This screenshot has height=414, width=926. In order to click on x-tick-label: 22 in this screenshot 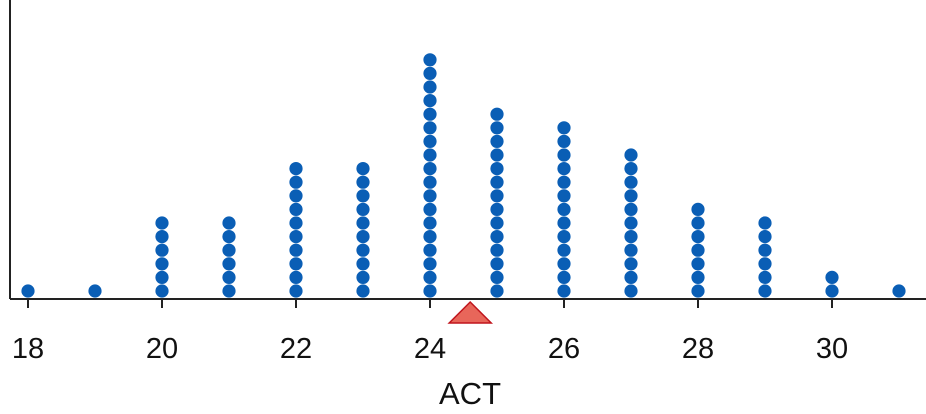, I will do `click(296, 349)`.